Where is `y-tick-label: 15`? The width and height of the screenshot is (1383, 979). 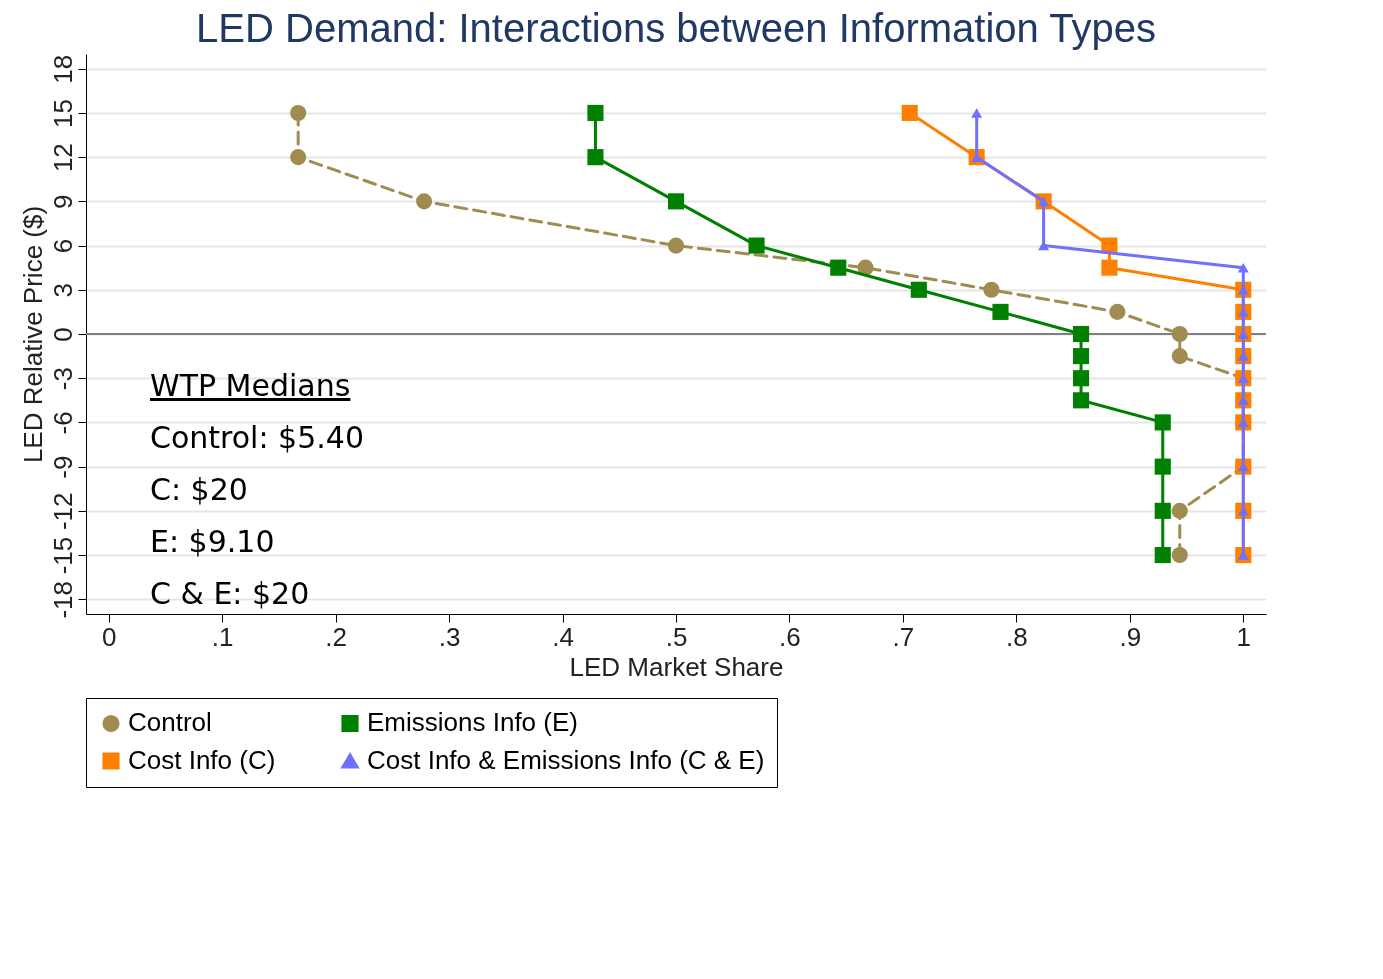 y-tick-label: 15 is located at coordinates (62, 113).